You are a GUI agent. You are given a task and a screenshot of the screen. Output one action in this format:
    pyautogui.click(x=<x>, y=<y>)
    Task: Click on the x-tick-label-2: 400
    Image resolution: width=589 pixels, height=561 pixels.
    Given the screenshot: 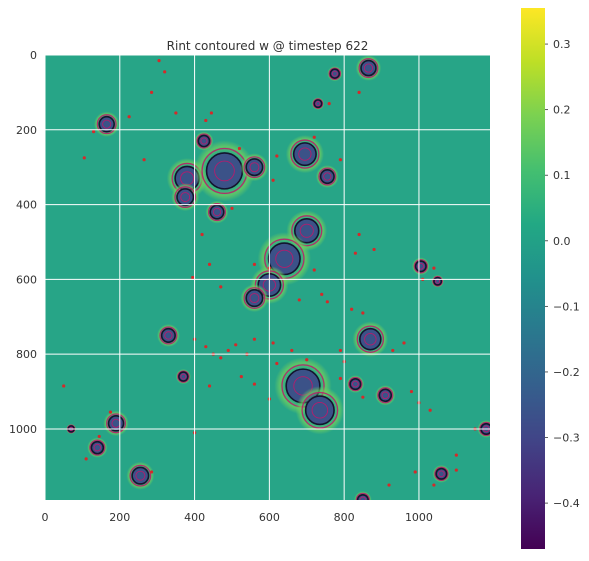 What is the action you would take?
    pyautogui.click(x=194, y=517)
    